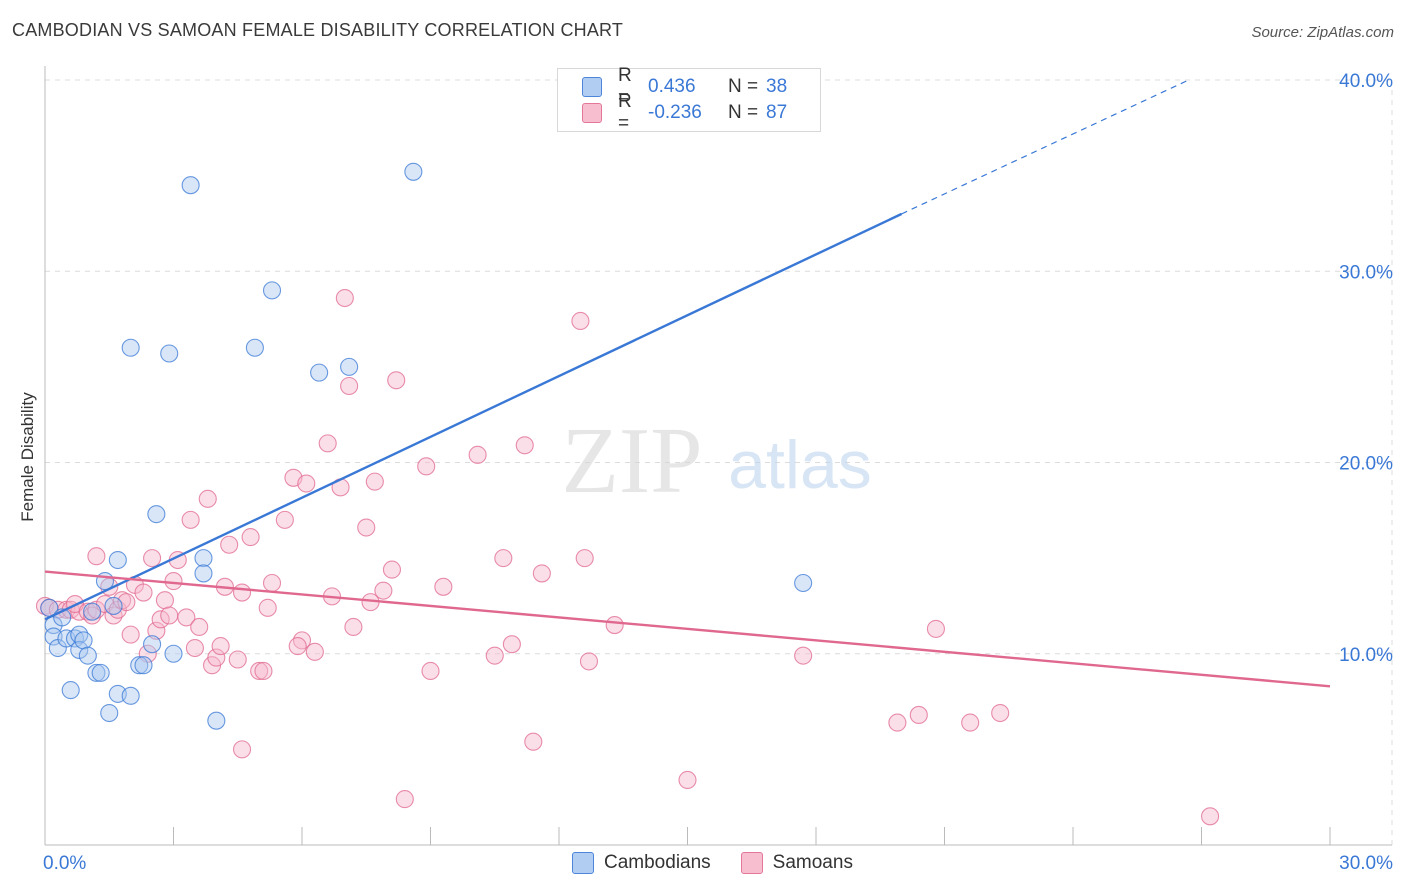 Image resolution: width=1406 pixels, height=892 pixels. Describe the element at coordinates (687, 629) in the screenshot. I see `samoans-trend-line` at that location.